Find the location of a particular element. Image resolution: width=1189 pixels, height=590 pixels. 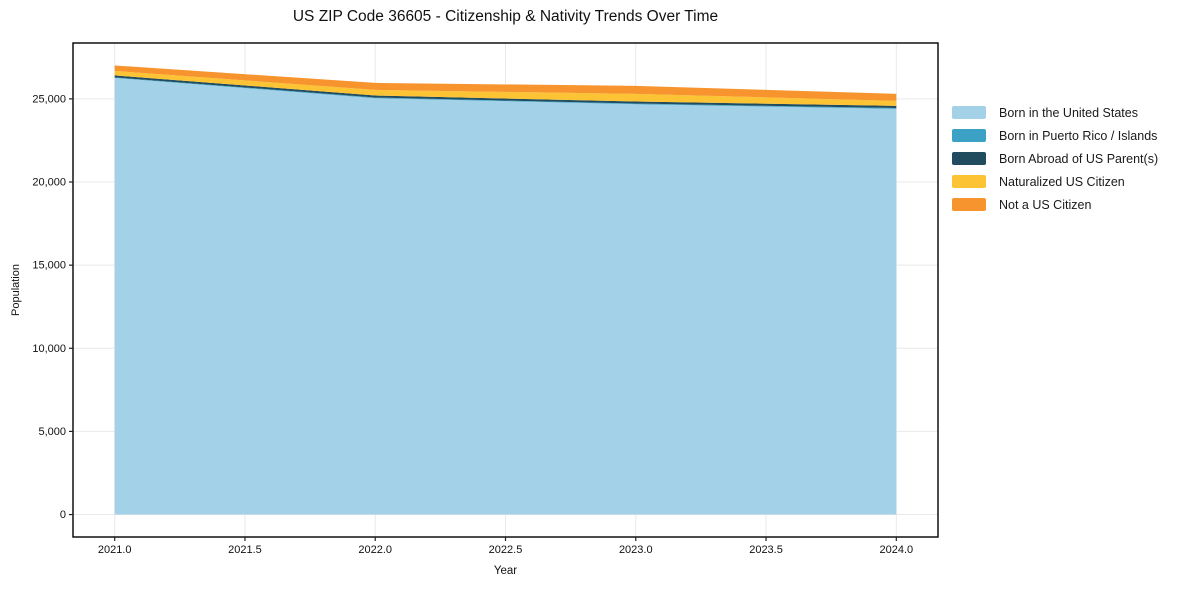

legend-item: Naturalized US Citizen is located at coordinates (1055, 181).